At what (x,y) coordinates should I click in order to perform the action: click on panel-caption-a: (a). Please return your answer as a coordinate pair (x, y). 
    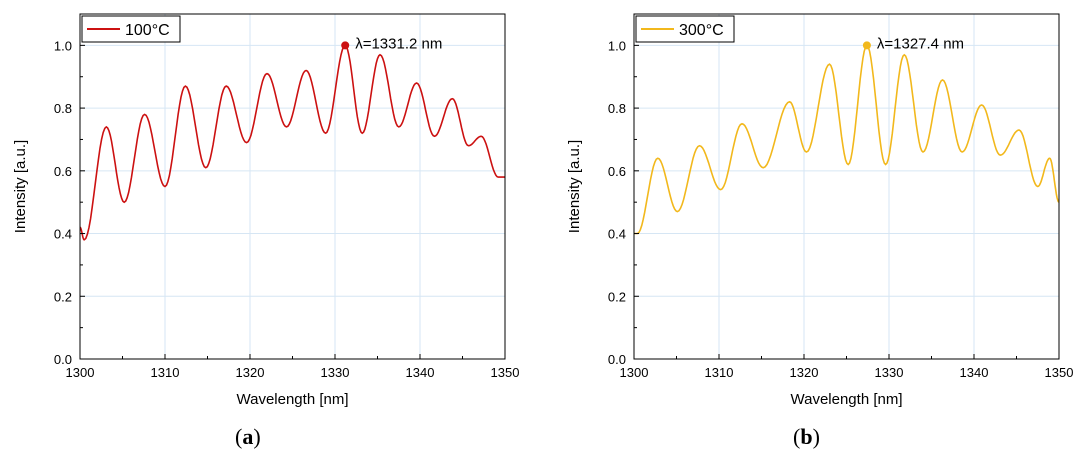
    Looking at the image, I should click on (248, 436).